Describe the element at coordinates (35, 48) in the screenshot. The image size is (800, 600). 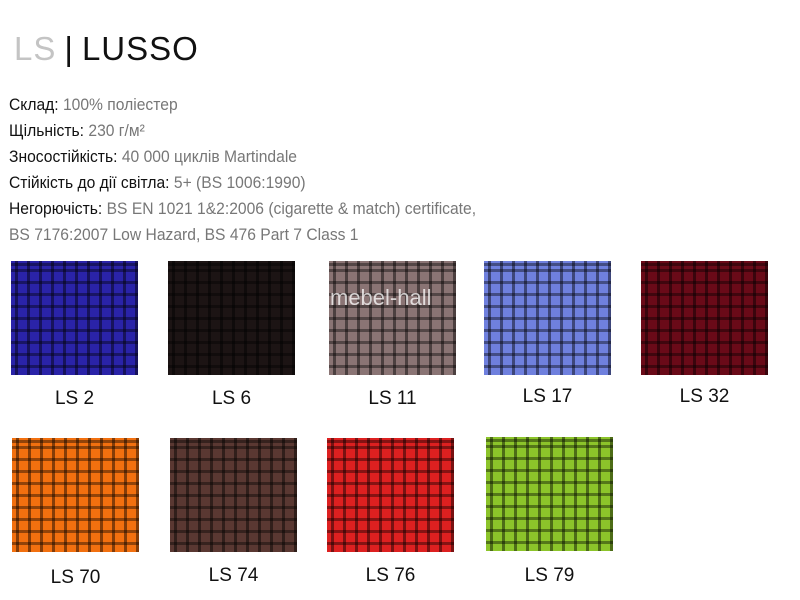
I see `title-code: LS` at that location.